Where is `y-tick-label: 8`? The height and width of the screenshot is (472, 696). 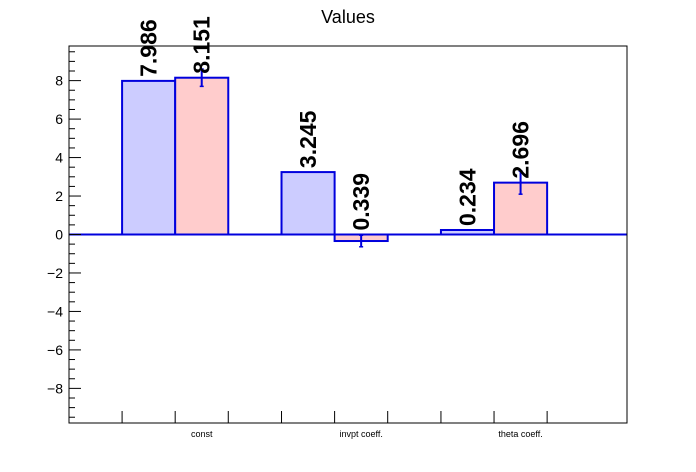 y-tick-label: 8 is located at coordinates (59, 81).